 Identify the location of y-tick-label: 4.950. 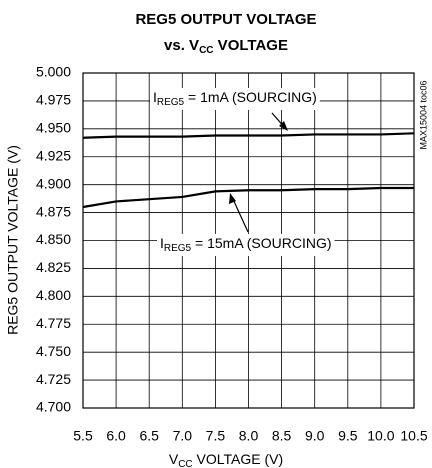
(53, 128).